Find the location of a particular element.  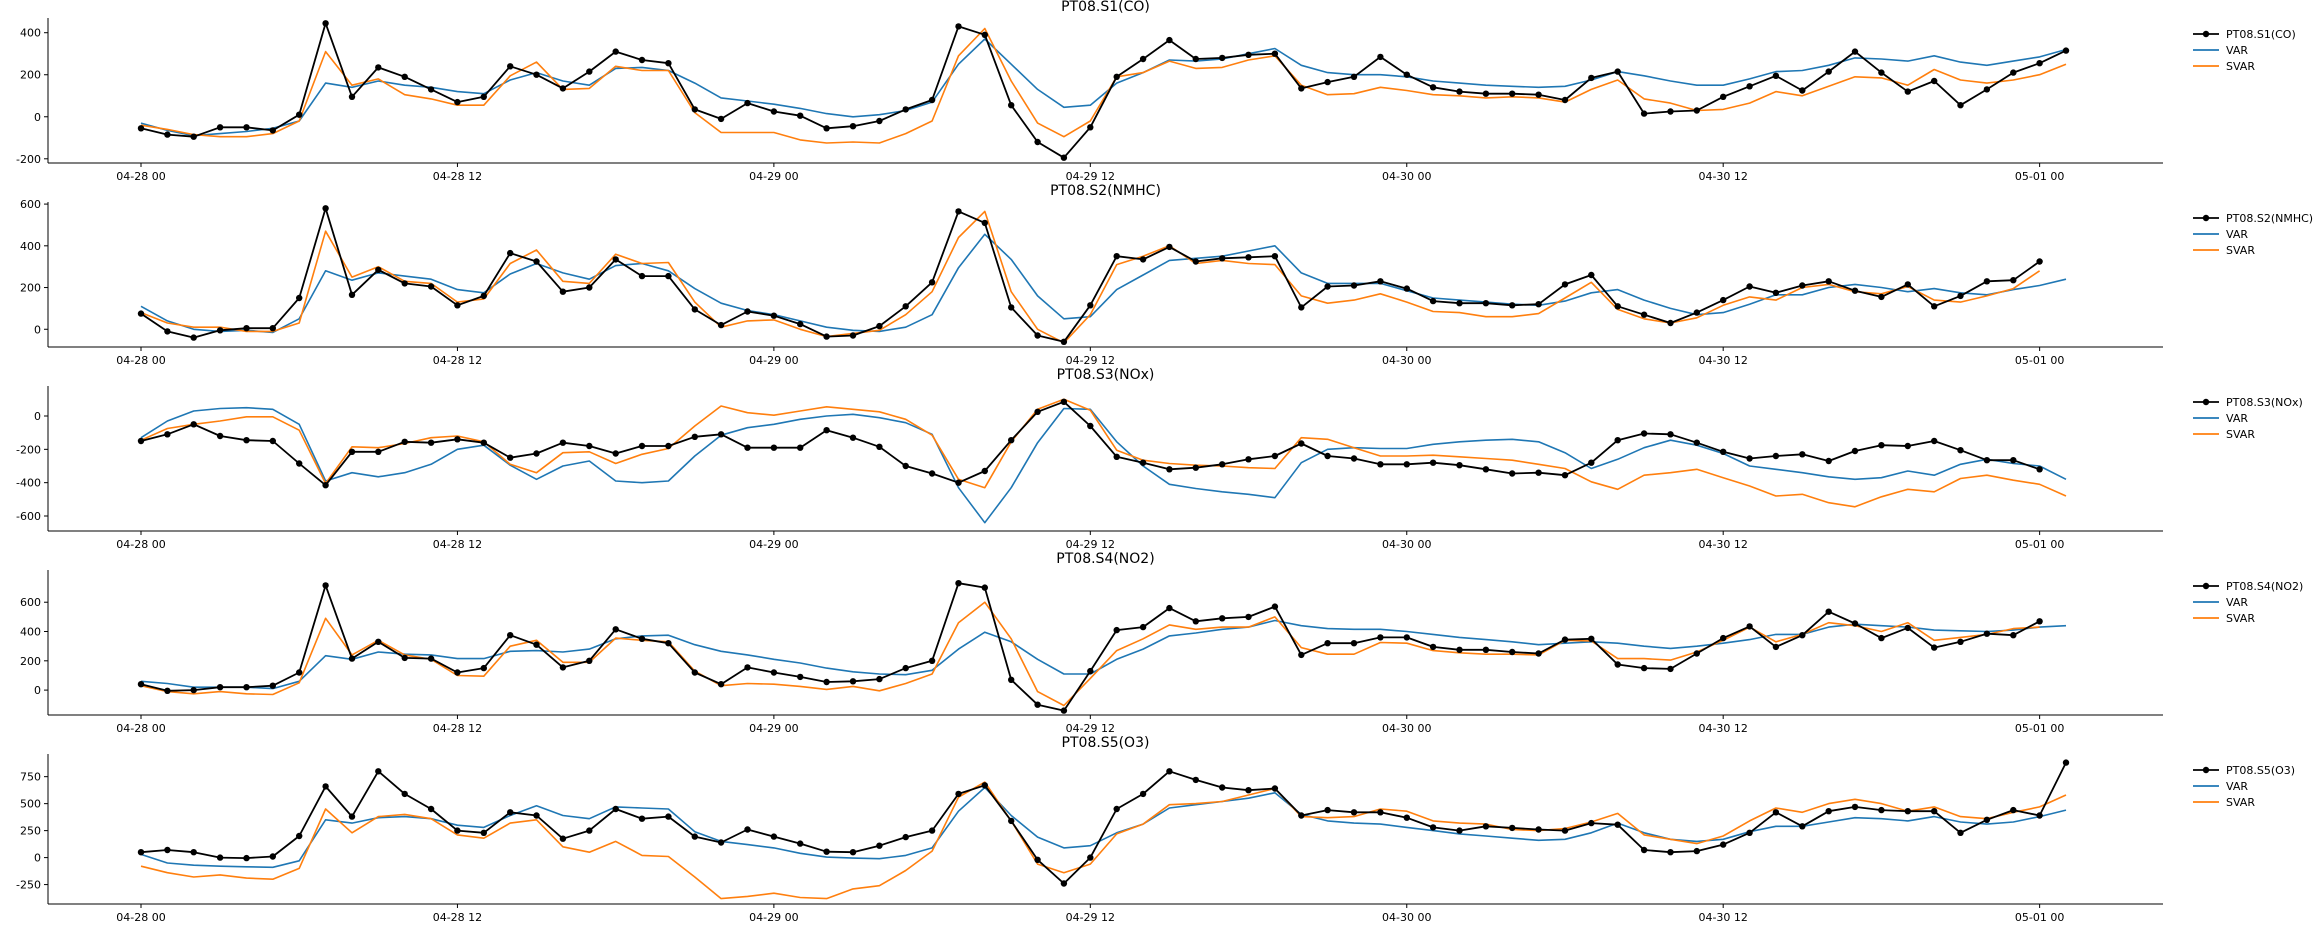

legend-label: PT08.S4(NO2) is located at coordinates (2264, 586).